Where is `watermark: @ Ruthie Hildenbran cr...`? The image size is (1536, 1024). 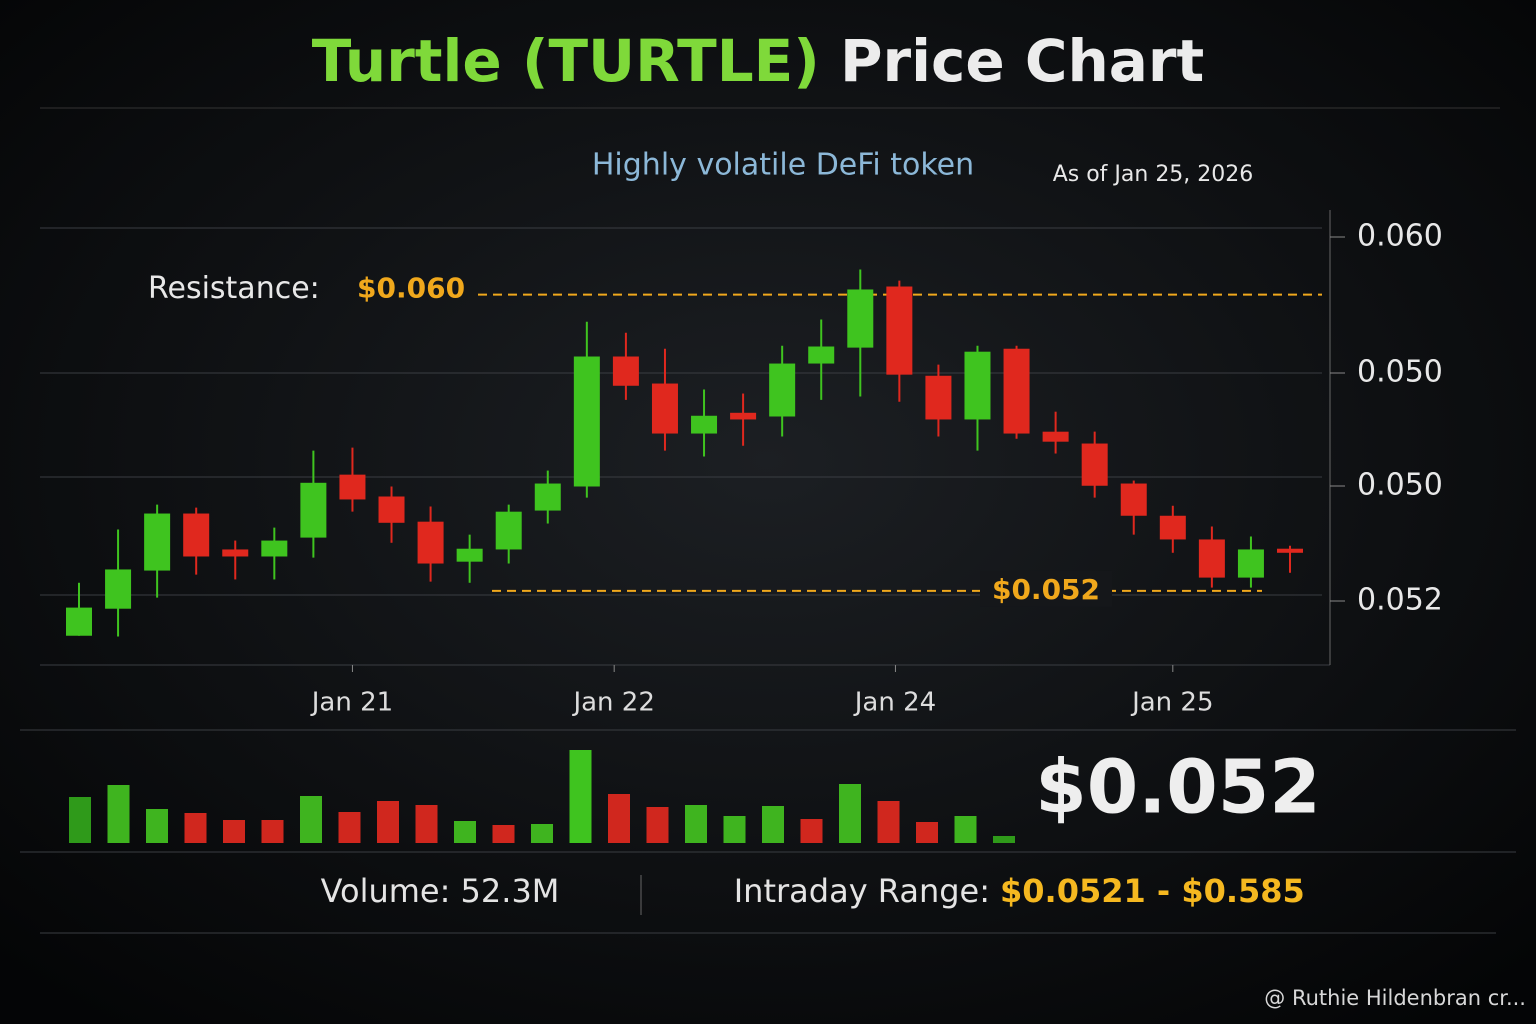
watermark: @ Ruthie Hildenbran cr... is located at coordinates (1395, 998).